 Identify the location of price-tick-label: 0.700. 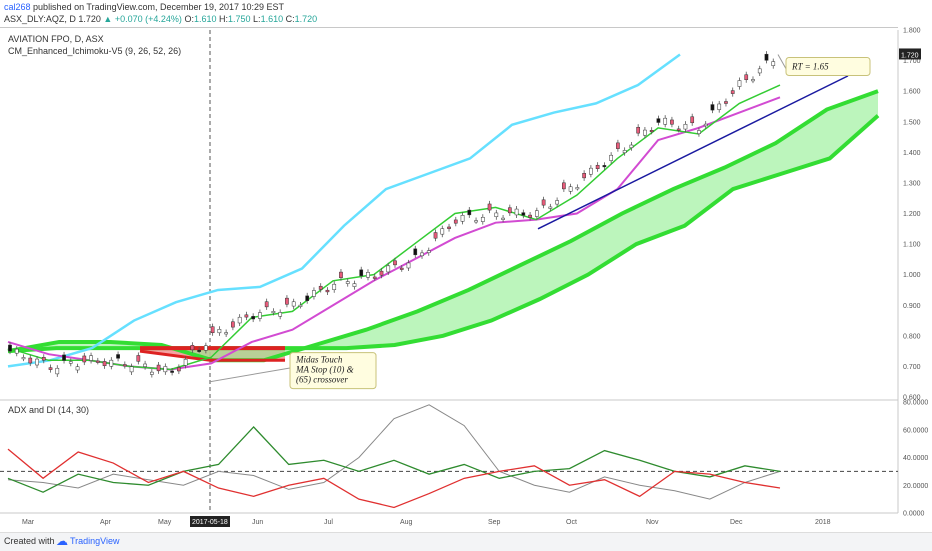
(912, 367).